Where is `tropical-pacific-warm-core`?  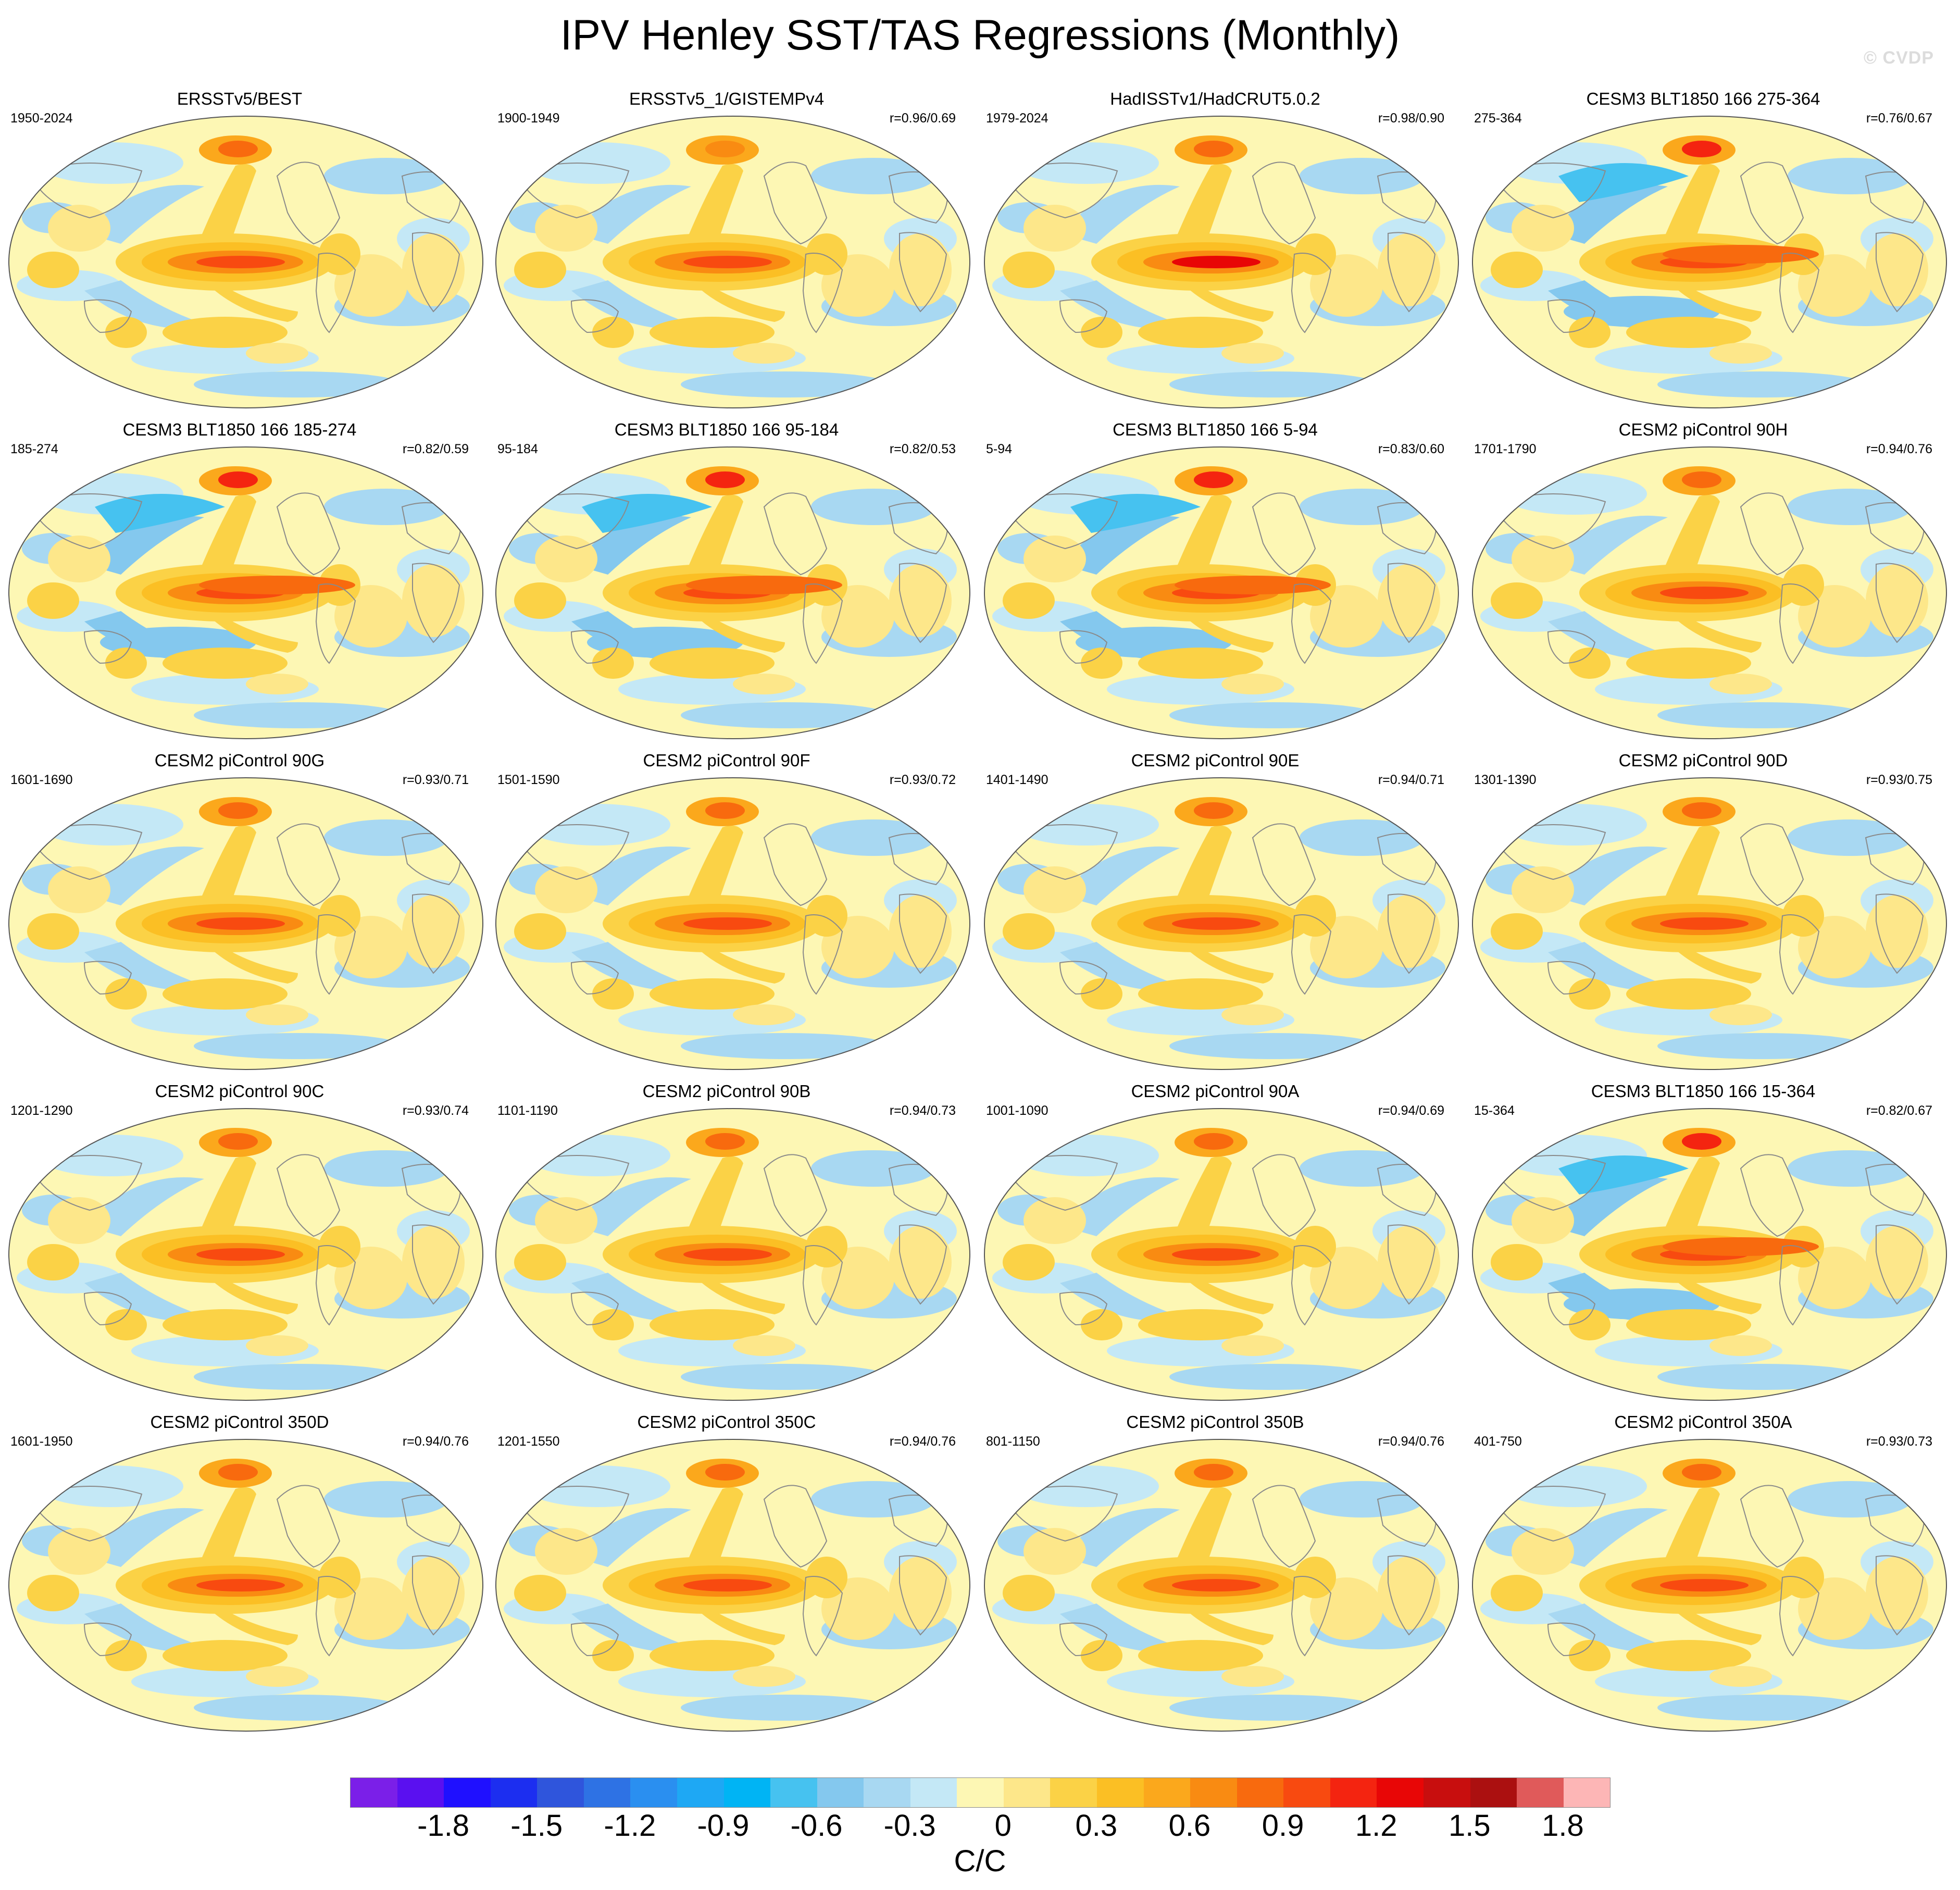
tropical-pacific-warm-core is located at coordinates (727, 1585).